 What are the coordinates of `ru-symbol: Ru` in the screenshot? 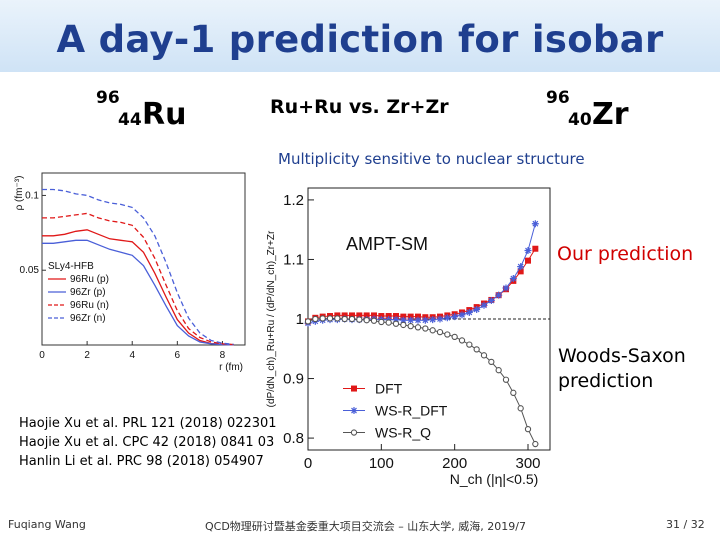 It's located at (164, 114).